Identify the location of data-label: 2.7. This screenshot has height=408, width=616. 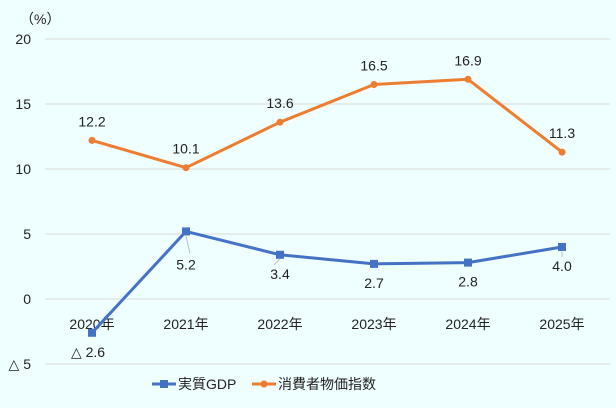
(374, 283).